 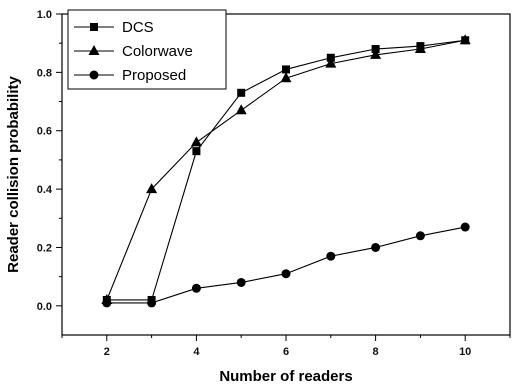 I want to click on x-tick-label: 8, so click(x=376, y=352).